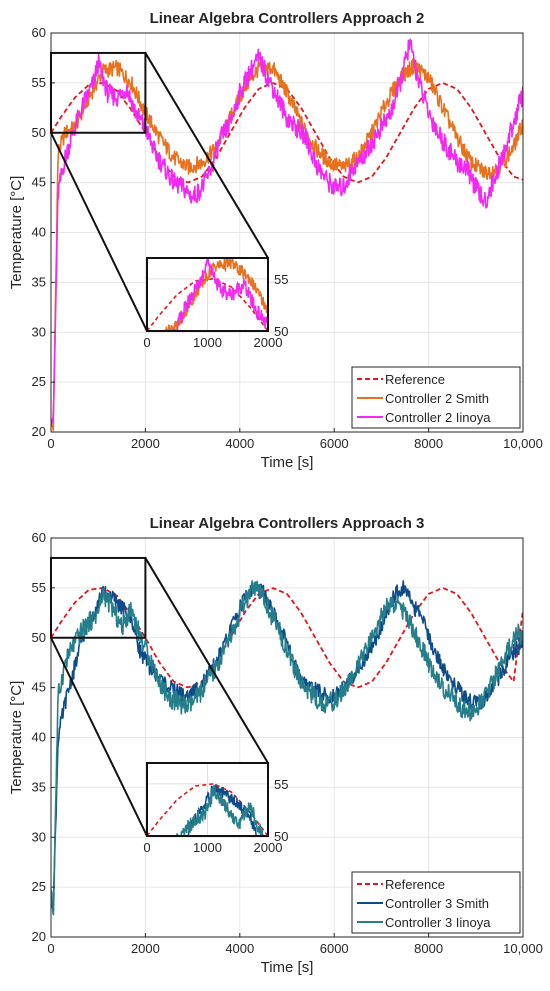 This screenshot has height=991, width=550. I want to click on inset-series-line-controller-2-iinoya, so click(220, 294).